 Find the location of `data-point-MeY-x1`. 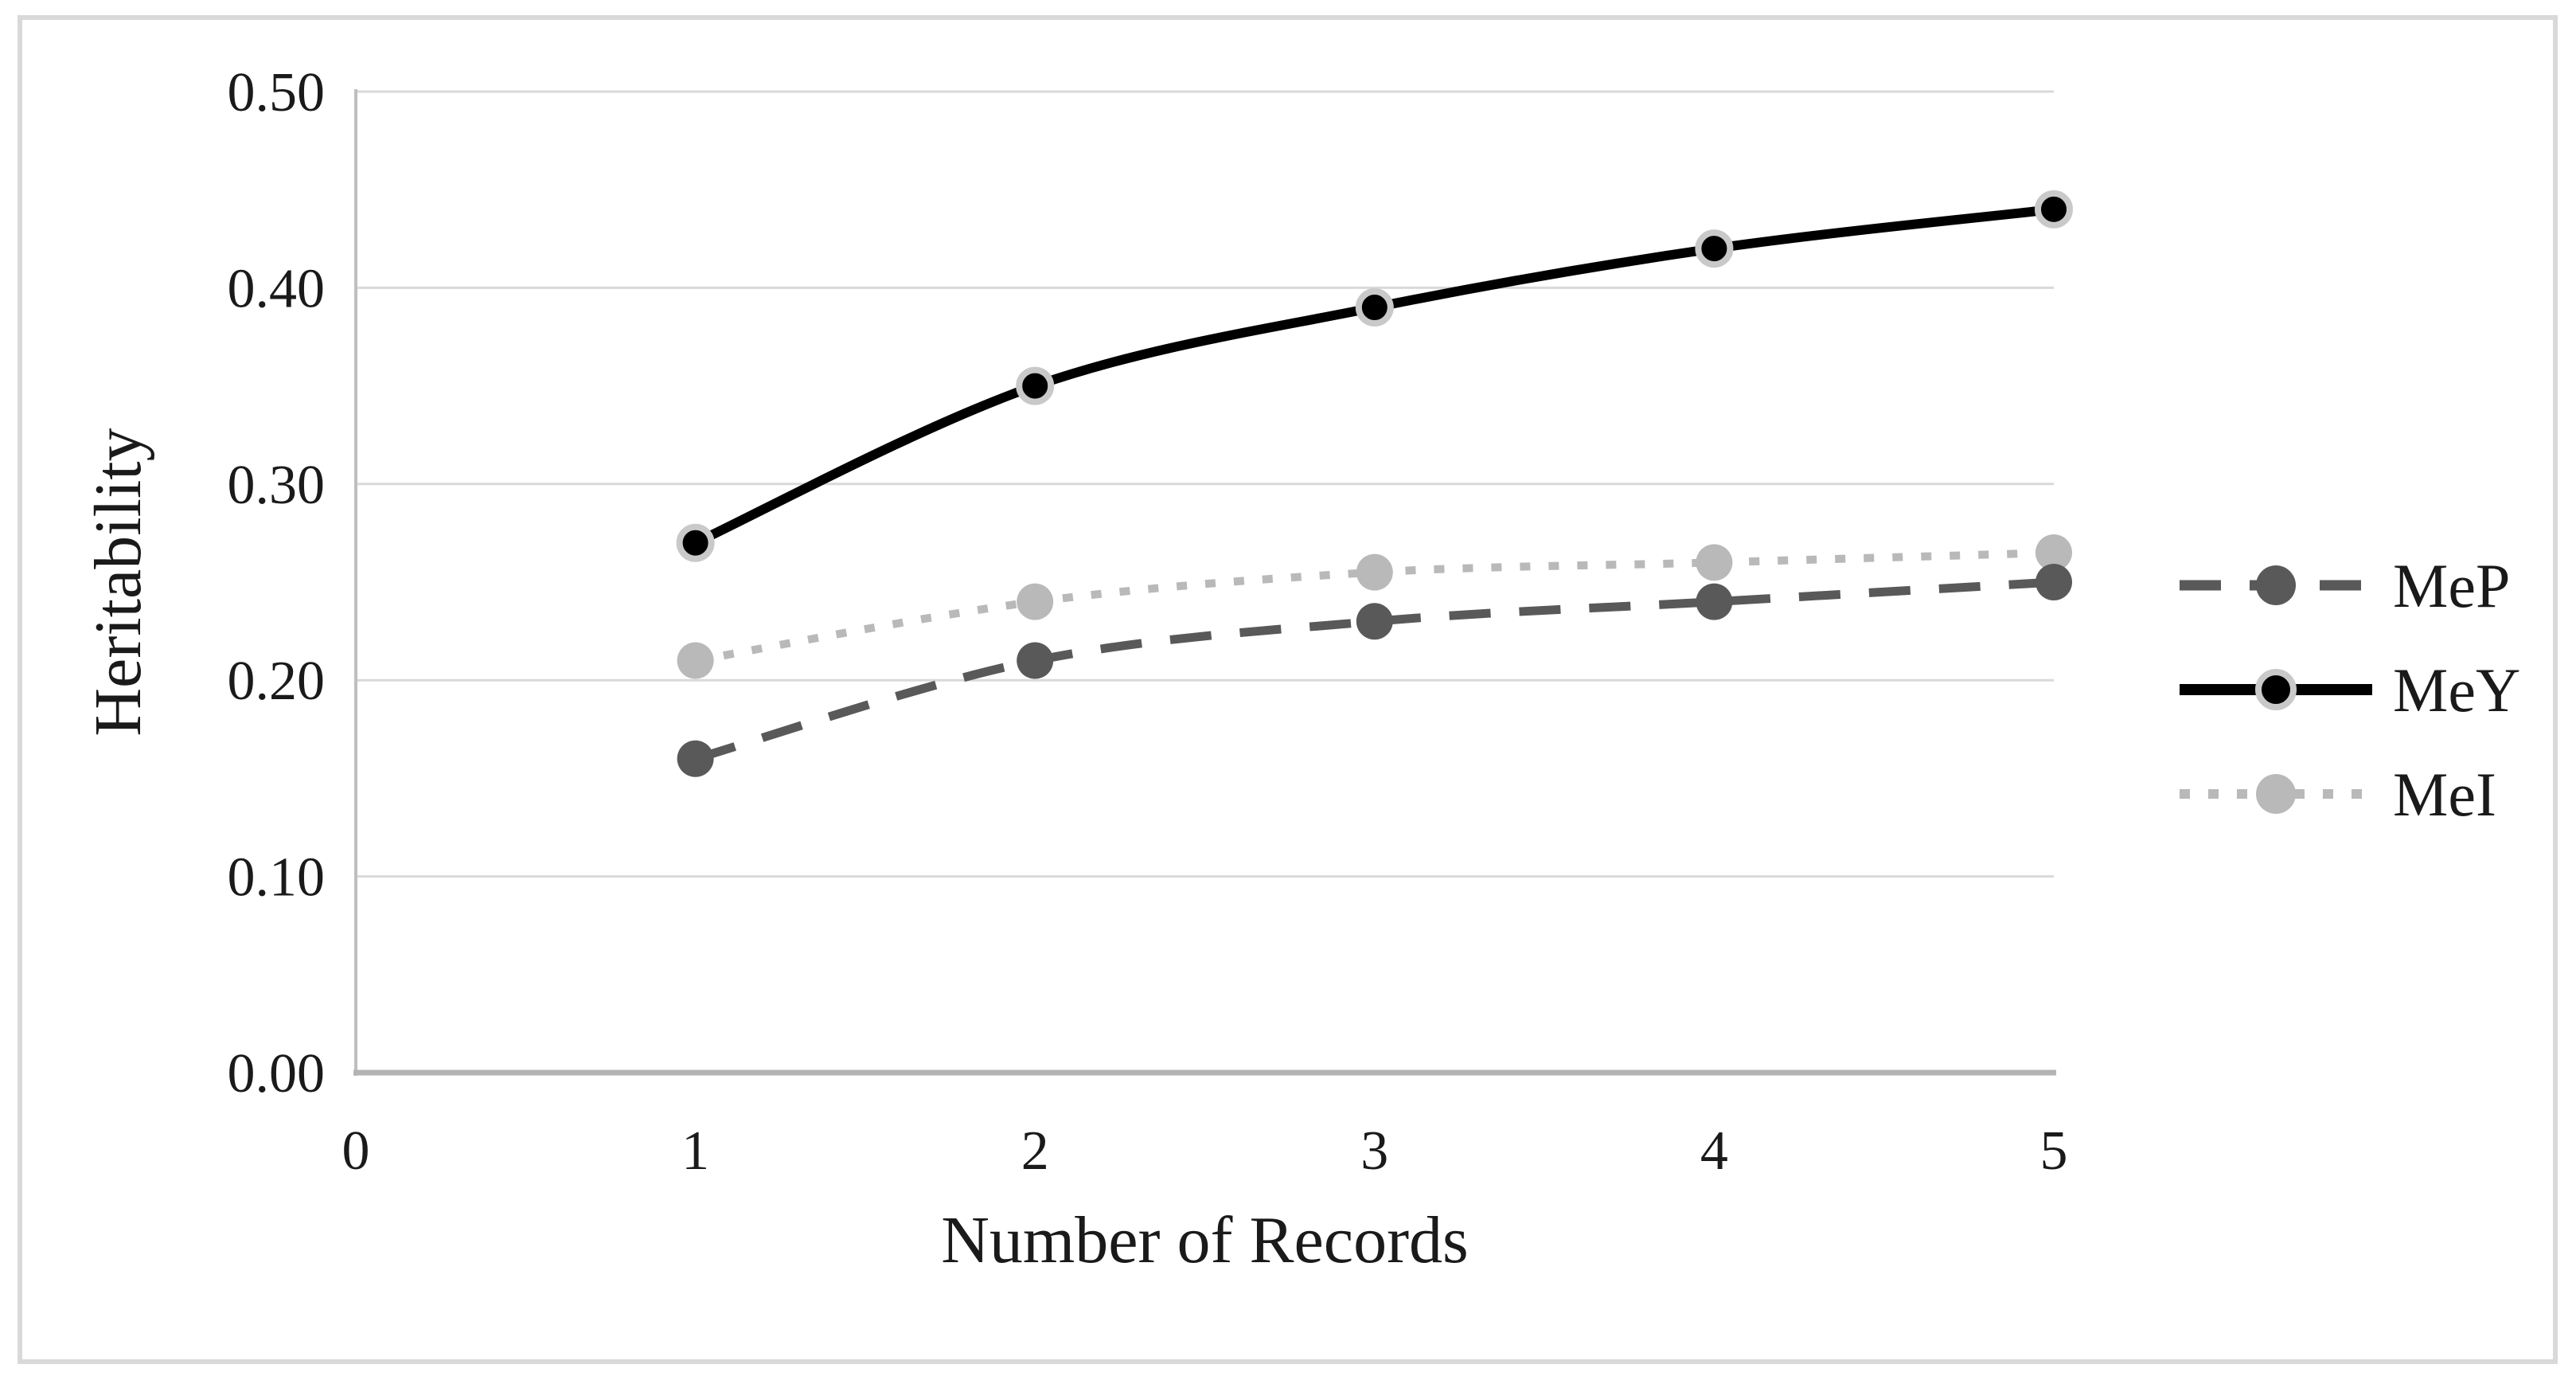

data-point-MeY-x1 is located at coordinates (695, 542).